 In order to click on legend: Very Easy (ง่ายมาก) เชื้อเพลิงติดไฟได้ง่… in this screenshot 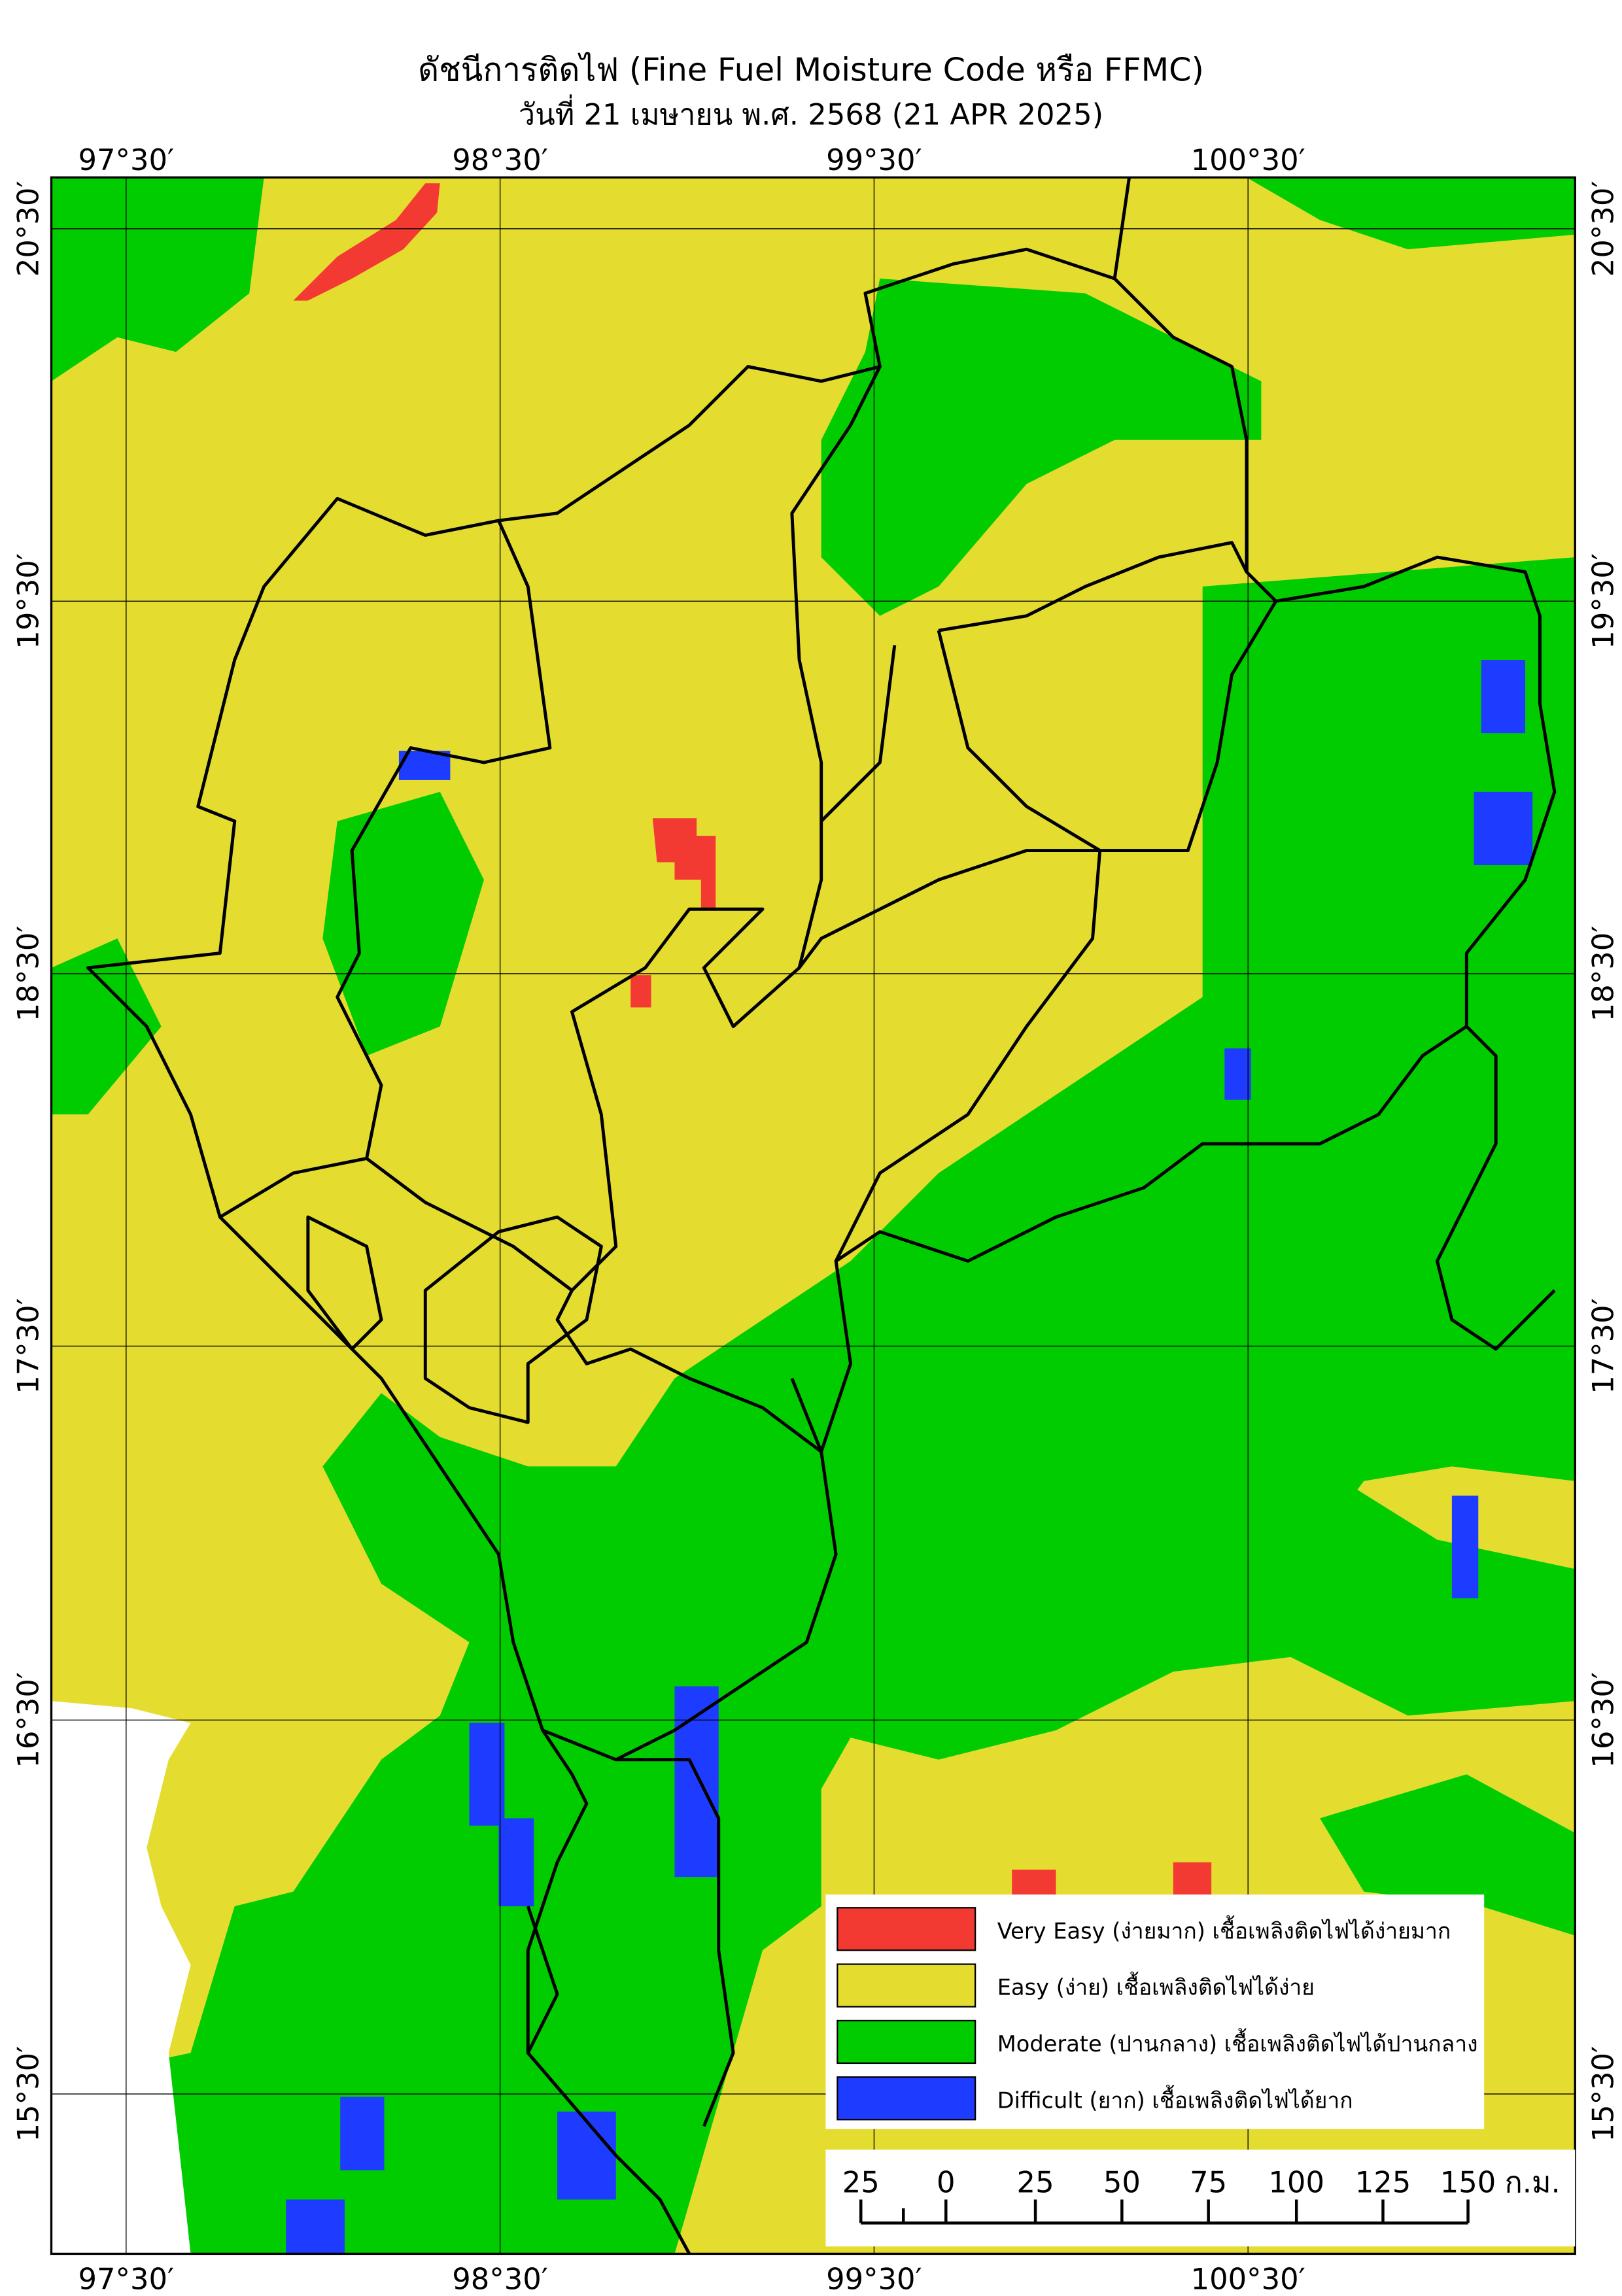, I will do `click(1155, 2011)`.